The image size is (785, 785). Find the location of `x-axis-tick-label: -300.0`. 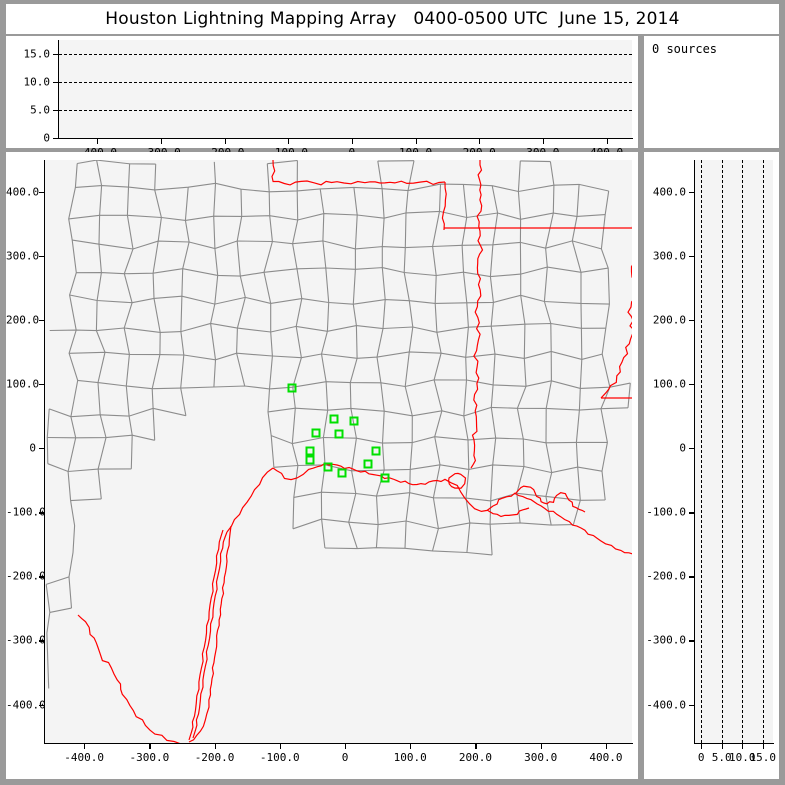

x-axis-tick-label: -300.0 is located at coordinates (149, 757).